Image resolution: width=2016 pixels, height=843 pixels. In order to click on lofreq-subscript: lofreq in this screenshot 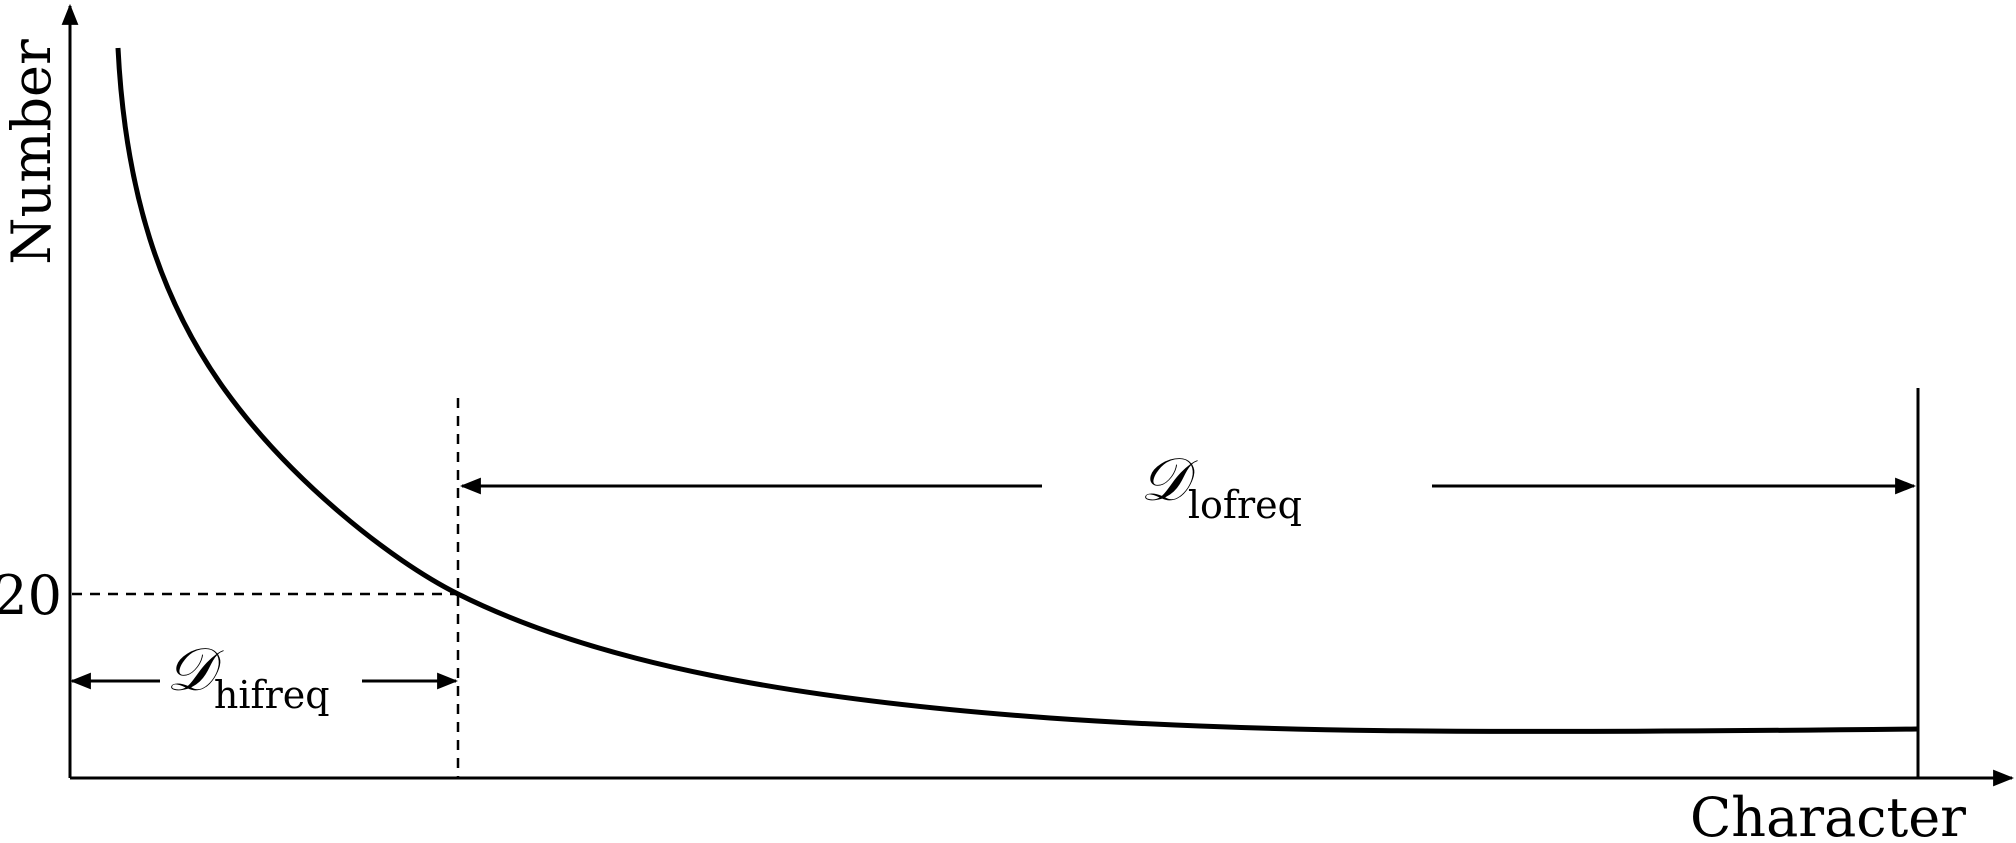, I will do `click(1245, 505)`.